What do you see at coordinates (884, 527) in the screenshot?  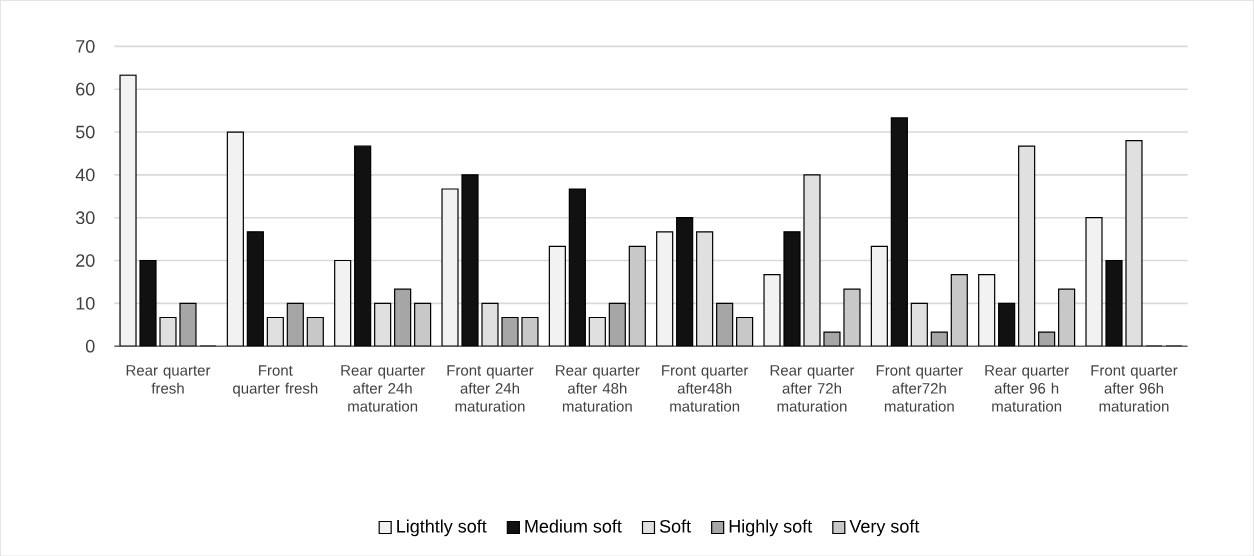 I see `legend-label: Very soft` at bounding box center [884, 527].